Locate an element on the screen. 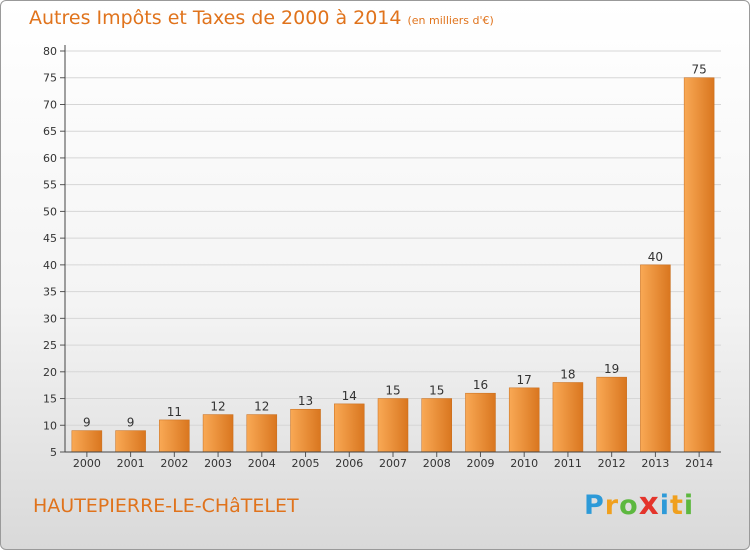  x-tick-label: 2009 is located at coordinates (480, 463).